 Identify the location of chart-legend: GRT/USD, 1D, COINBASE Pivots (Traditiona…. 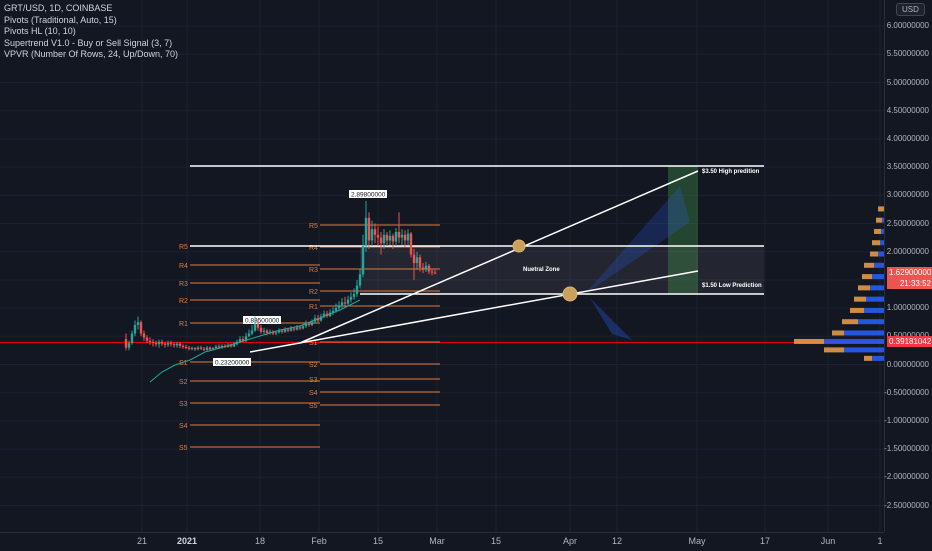
(91, 32).